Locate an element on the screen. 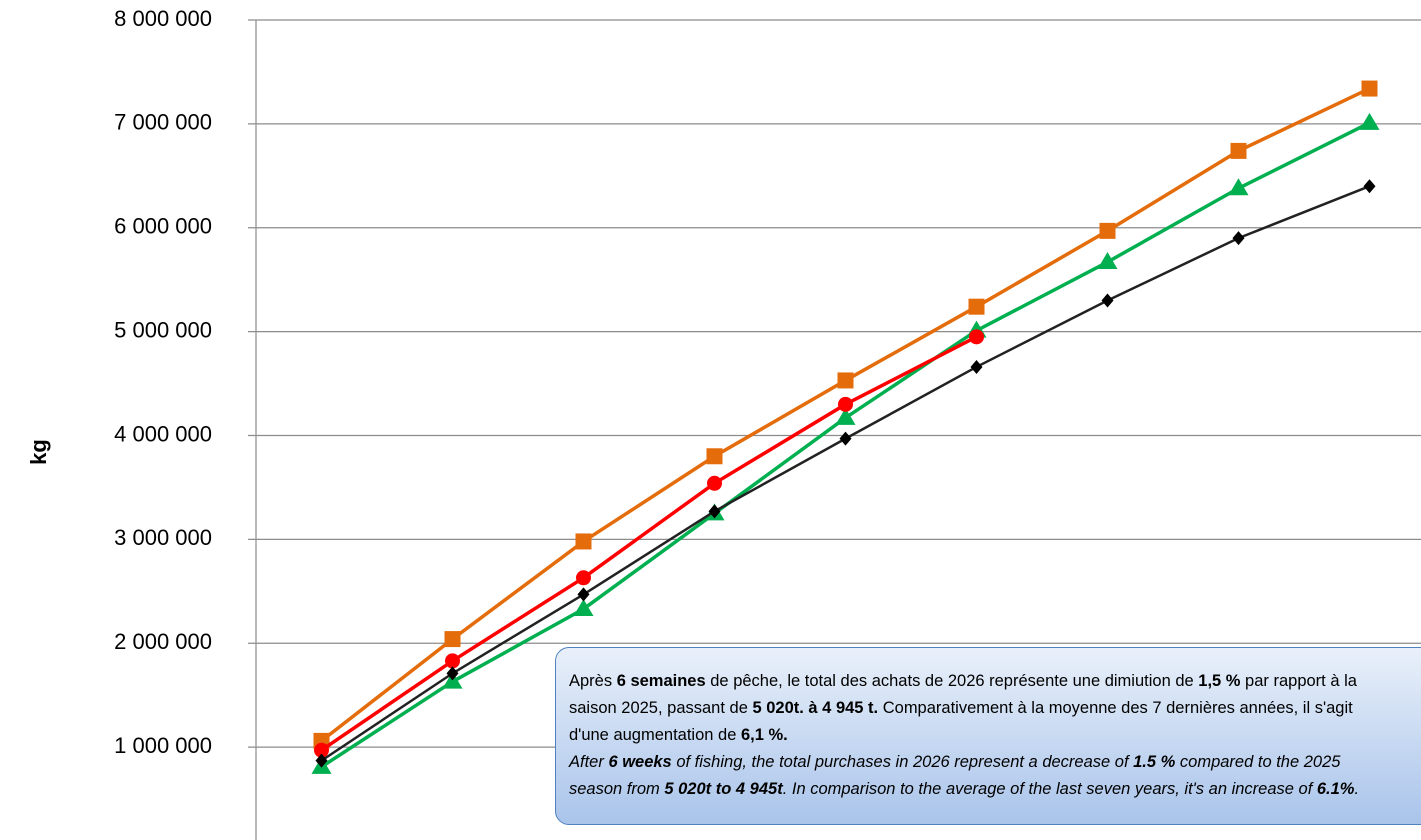  annotation-text: 6 semaines is located at coordinates (661, 681).